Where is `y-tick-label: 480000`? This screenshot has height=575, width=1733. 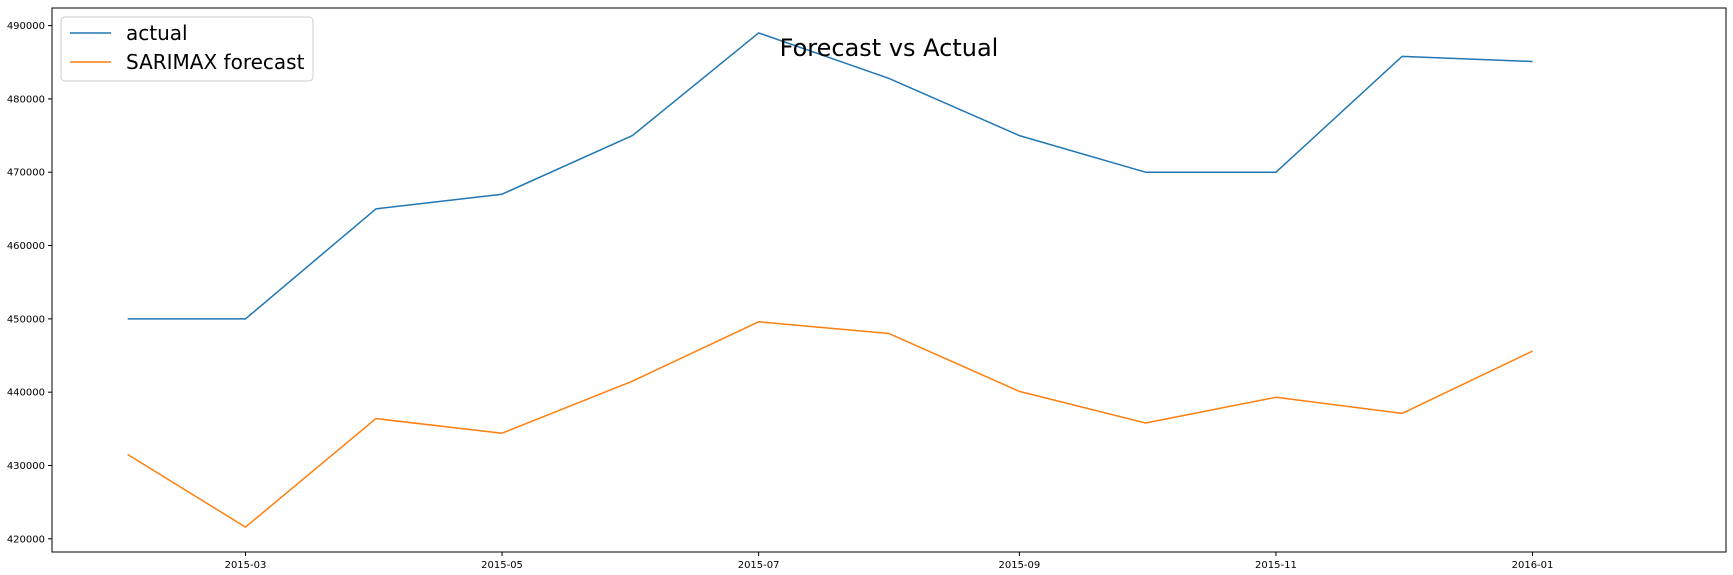
y-tick-label: 480000 is located at coordinates (26, 99).